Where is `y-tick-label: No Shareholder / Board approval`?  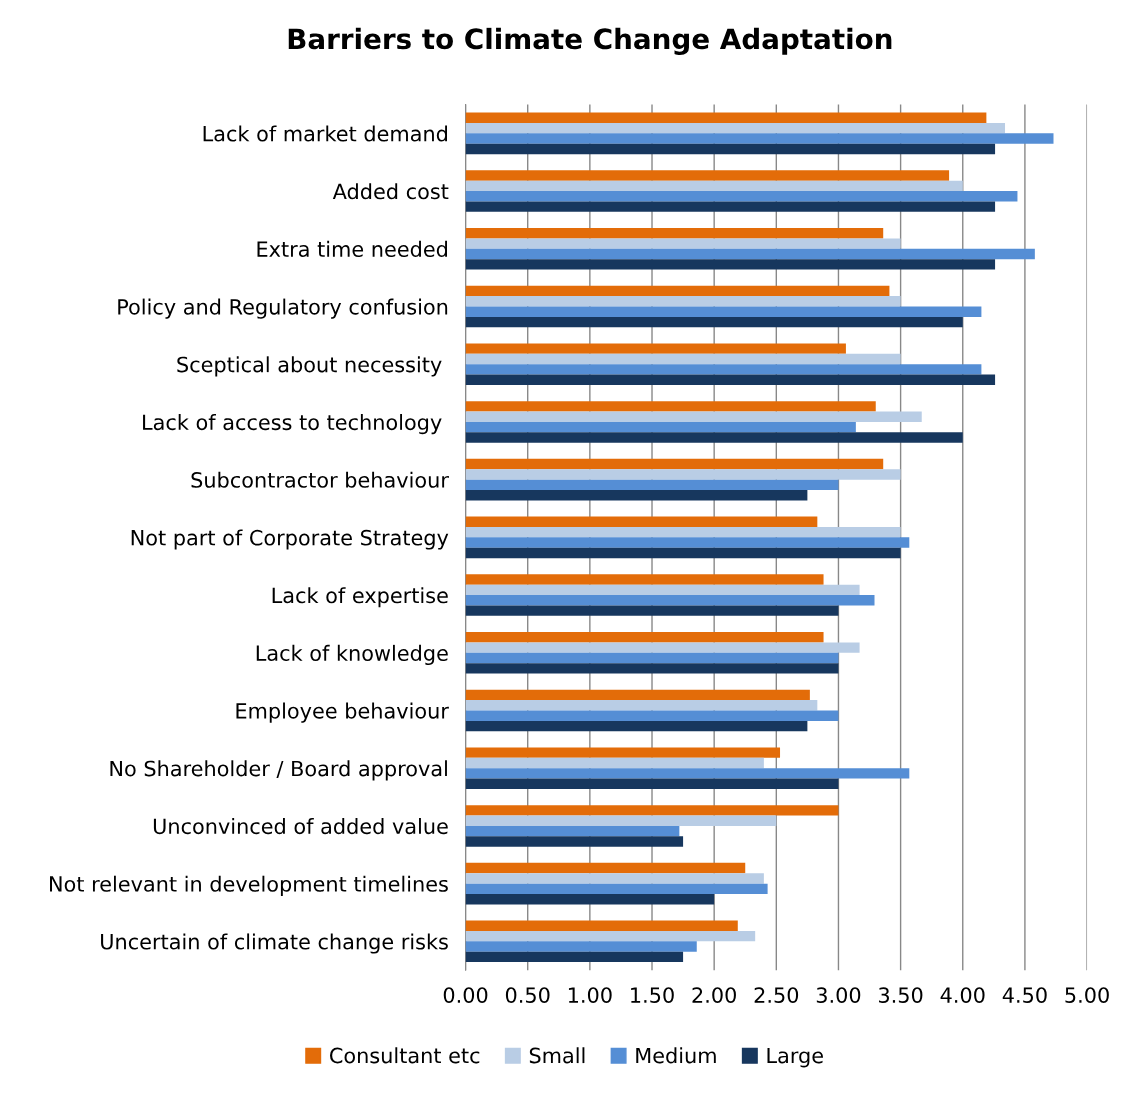 y-tick-label: No Shareholder / Board approval is located at coordinates (278, 770).